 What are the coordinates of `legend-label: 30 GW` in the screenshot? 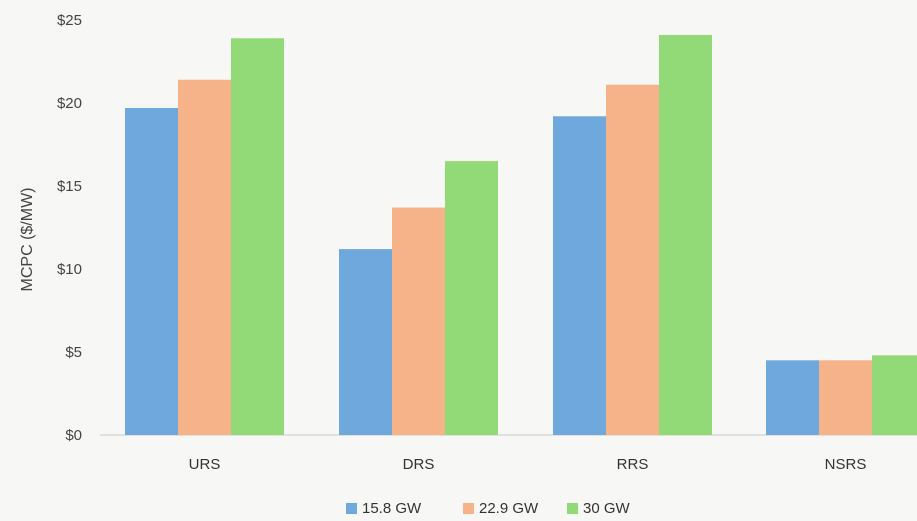 It's located at (607, 508).